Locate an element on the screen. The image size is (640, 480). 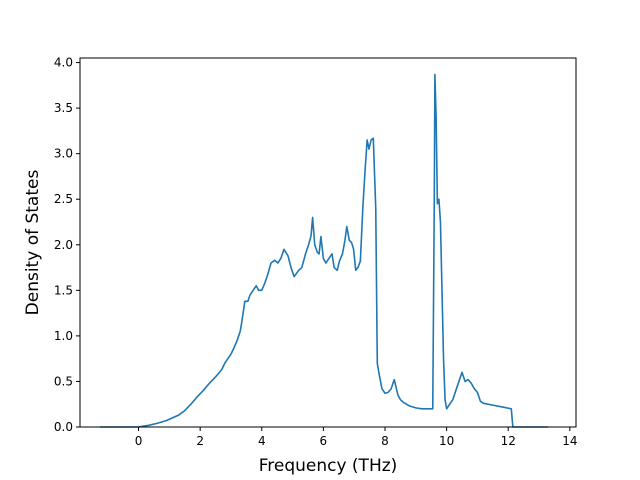
x-tick-label: 10 is located at coordinates (446, 441).